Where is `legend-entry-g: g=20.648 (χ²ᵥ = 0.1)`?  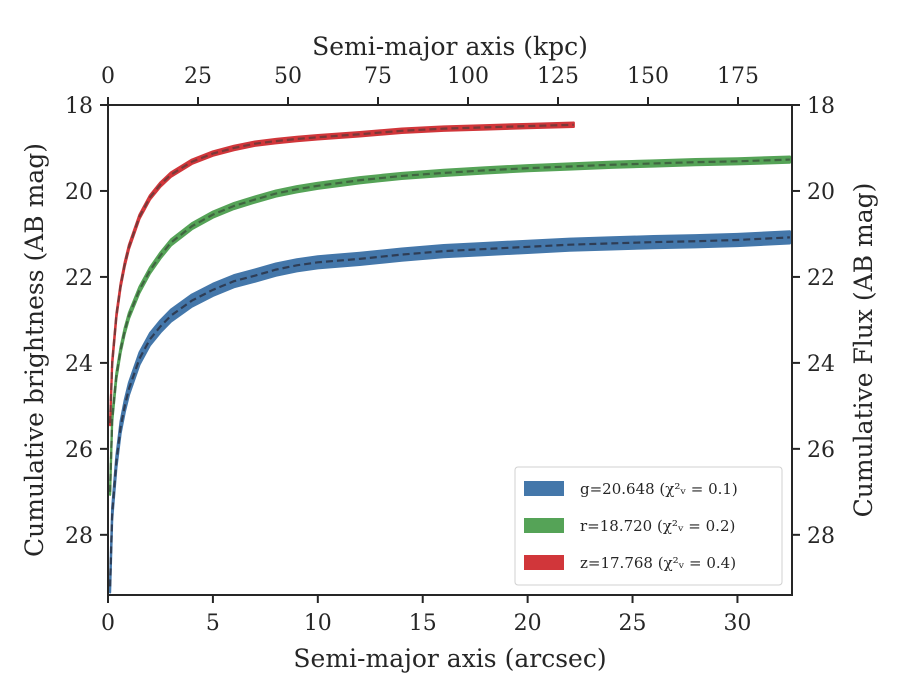
legend-entry-g: g=20.648 (χ²ᵥ = 0.1) is located at coordinates (659, 489).